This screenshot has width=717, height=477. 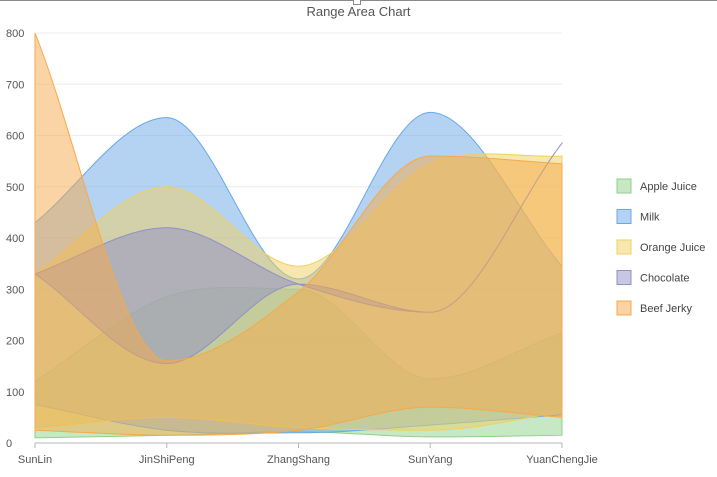 I want to click on legend-label: Chocolate, so click(x=665, y=279).